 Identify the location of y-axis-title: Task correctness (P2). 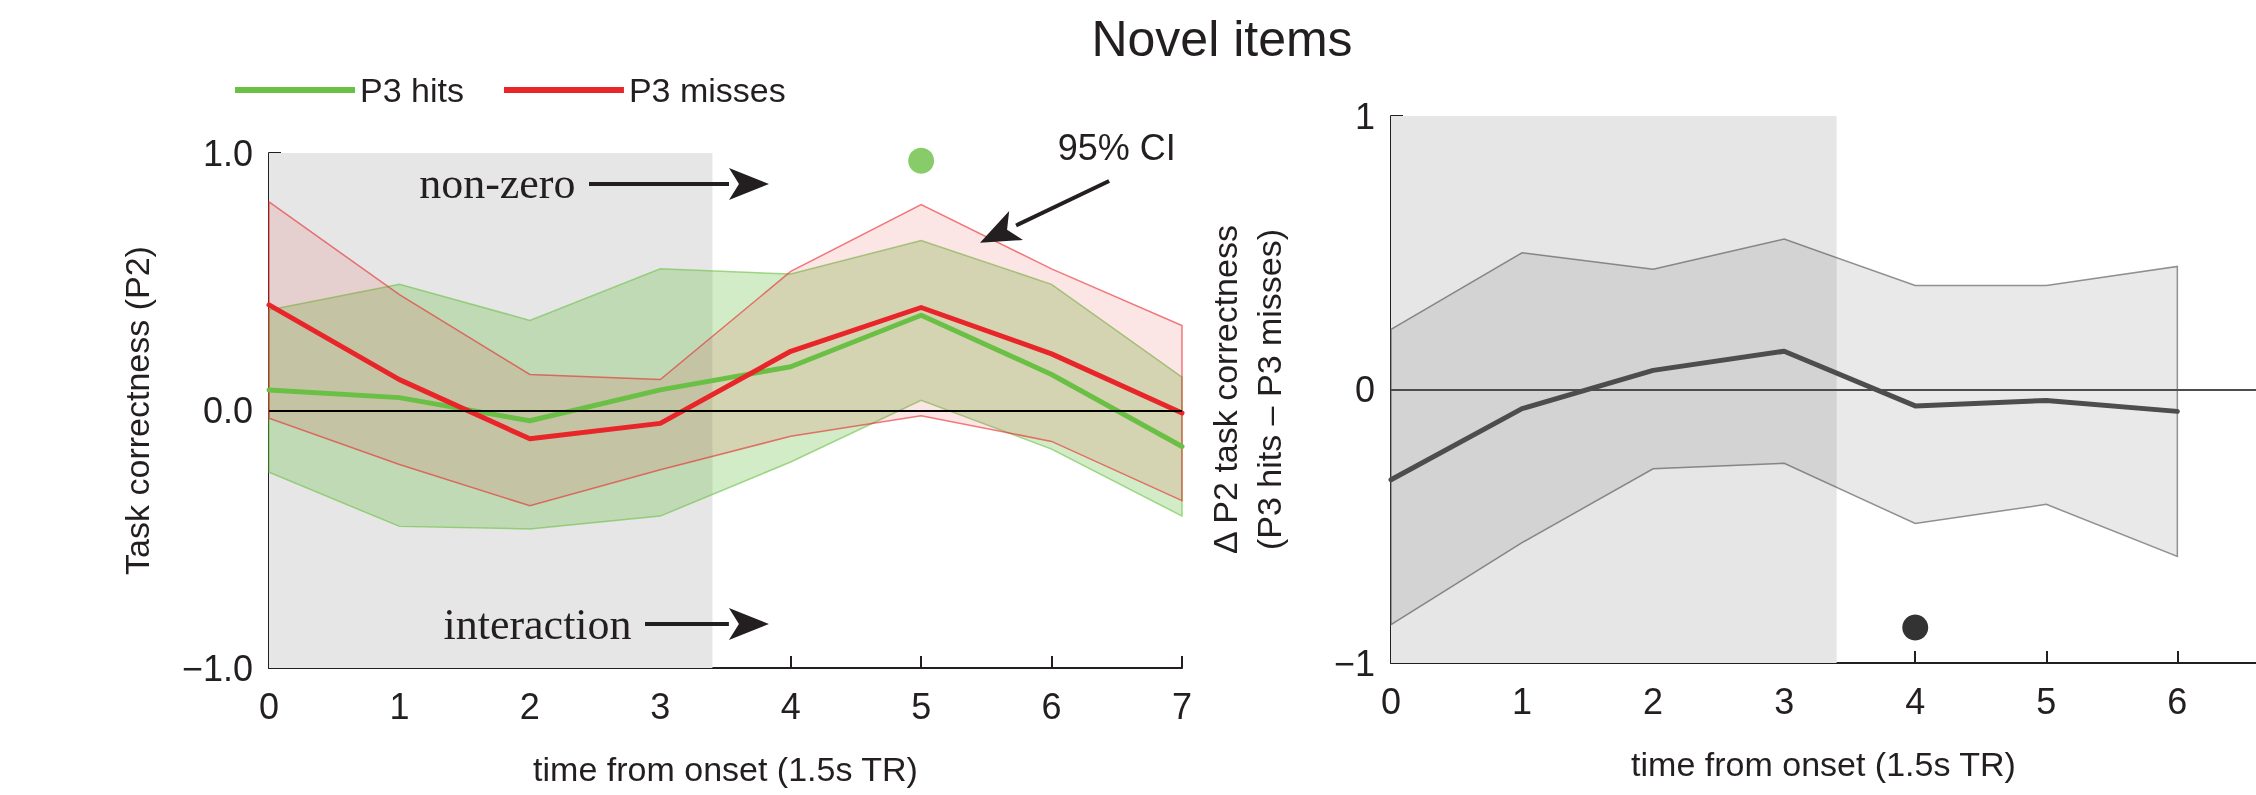
(137, 410).